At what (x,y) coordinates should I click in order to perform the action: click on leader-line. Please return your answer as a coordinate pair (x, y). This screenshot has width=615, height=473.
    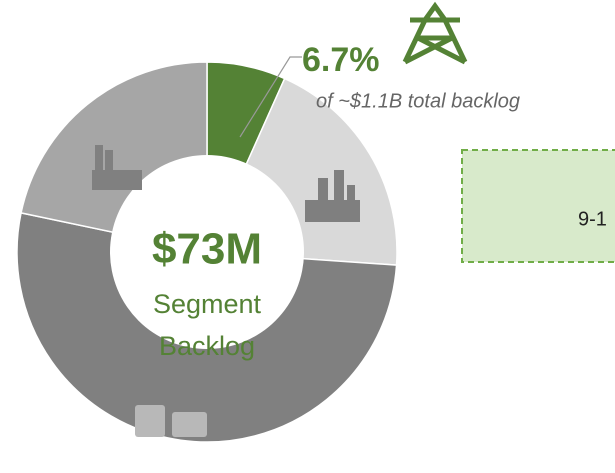
    Looking at the image, I should click on (270, 97).